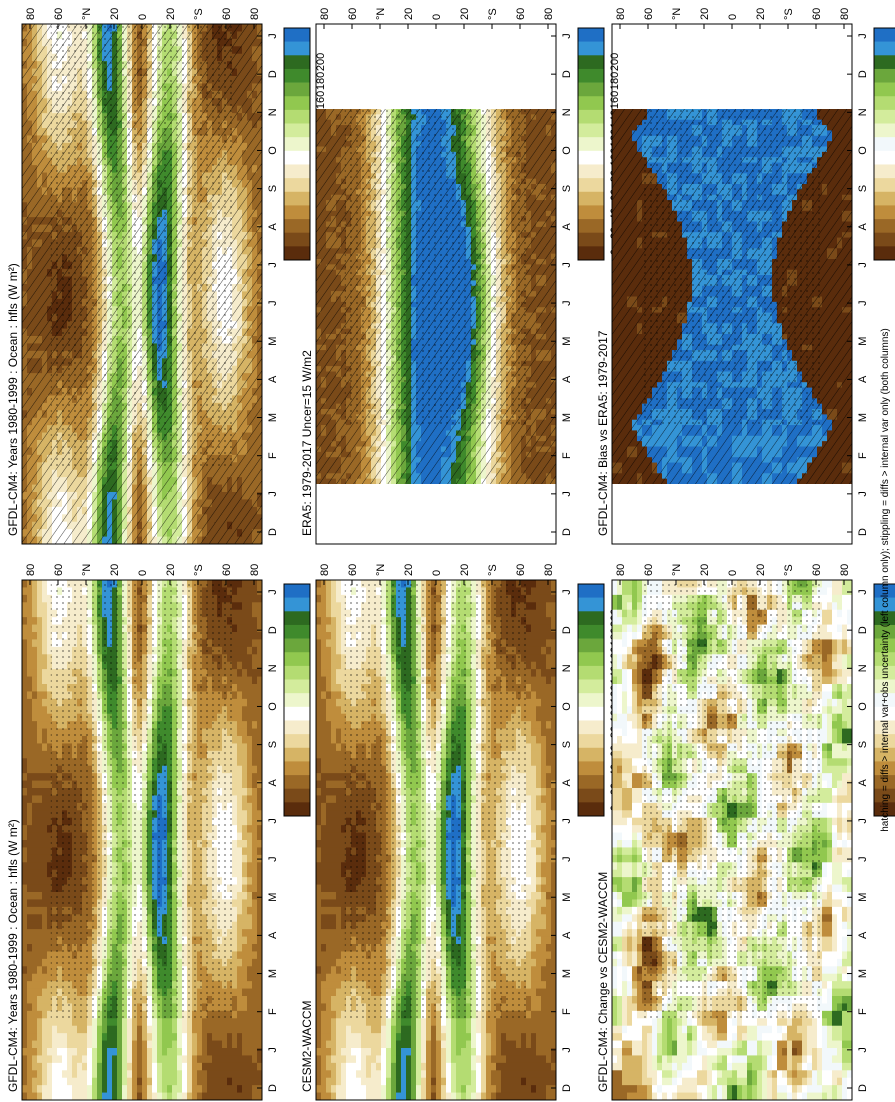  What do you see at coordinates (115, 14) in the screenshot?
I see `lat-tick-label: 20` at bounding box center [115, 14].